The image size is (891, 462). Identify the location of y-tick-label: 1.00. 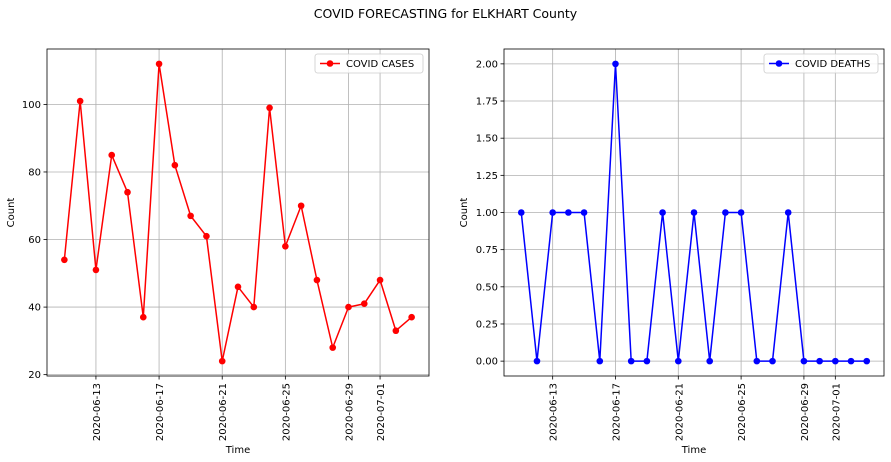
(487, 213).